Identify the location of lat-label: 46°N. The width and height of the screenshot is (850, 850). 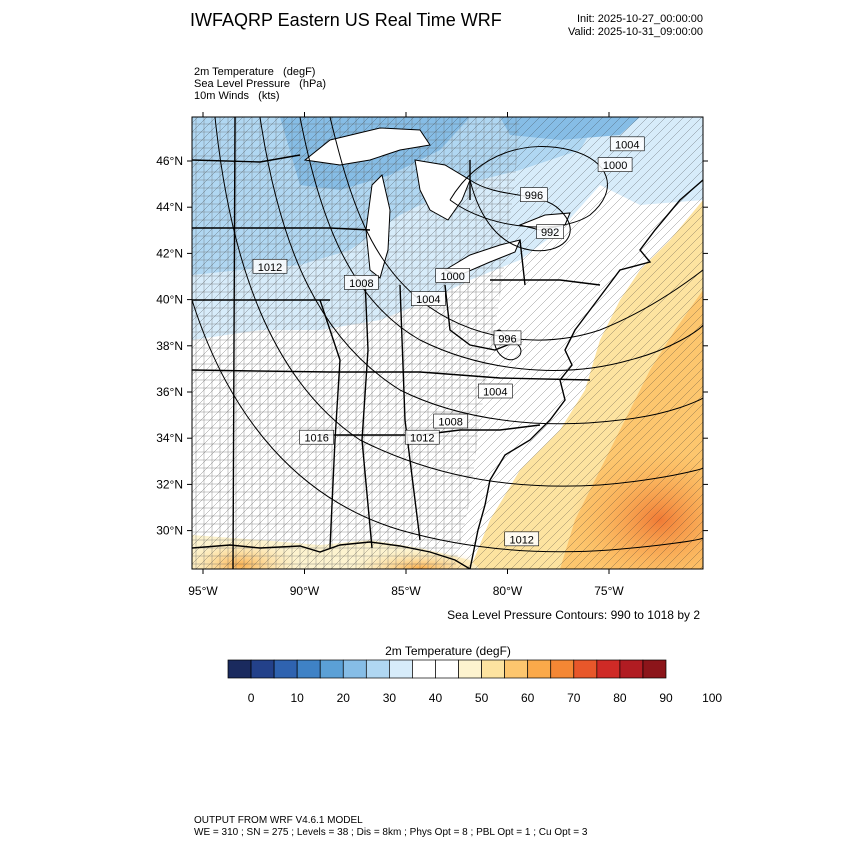
(169, 161).